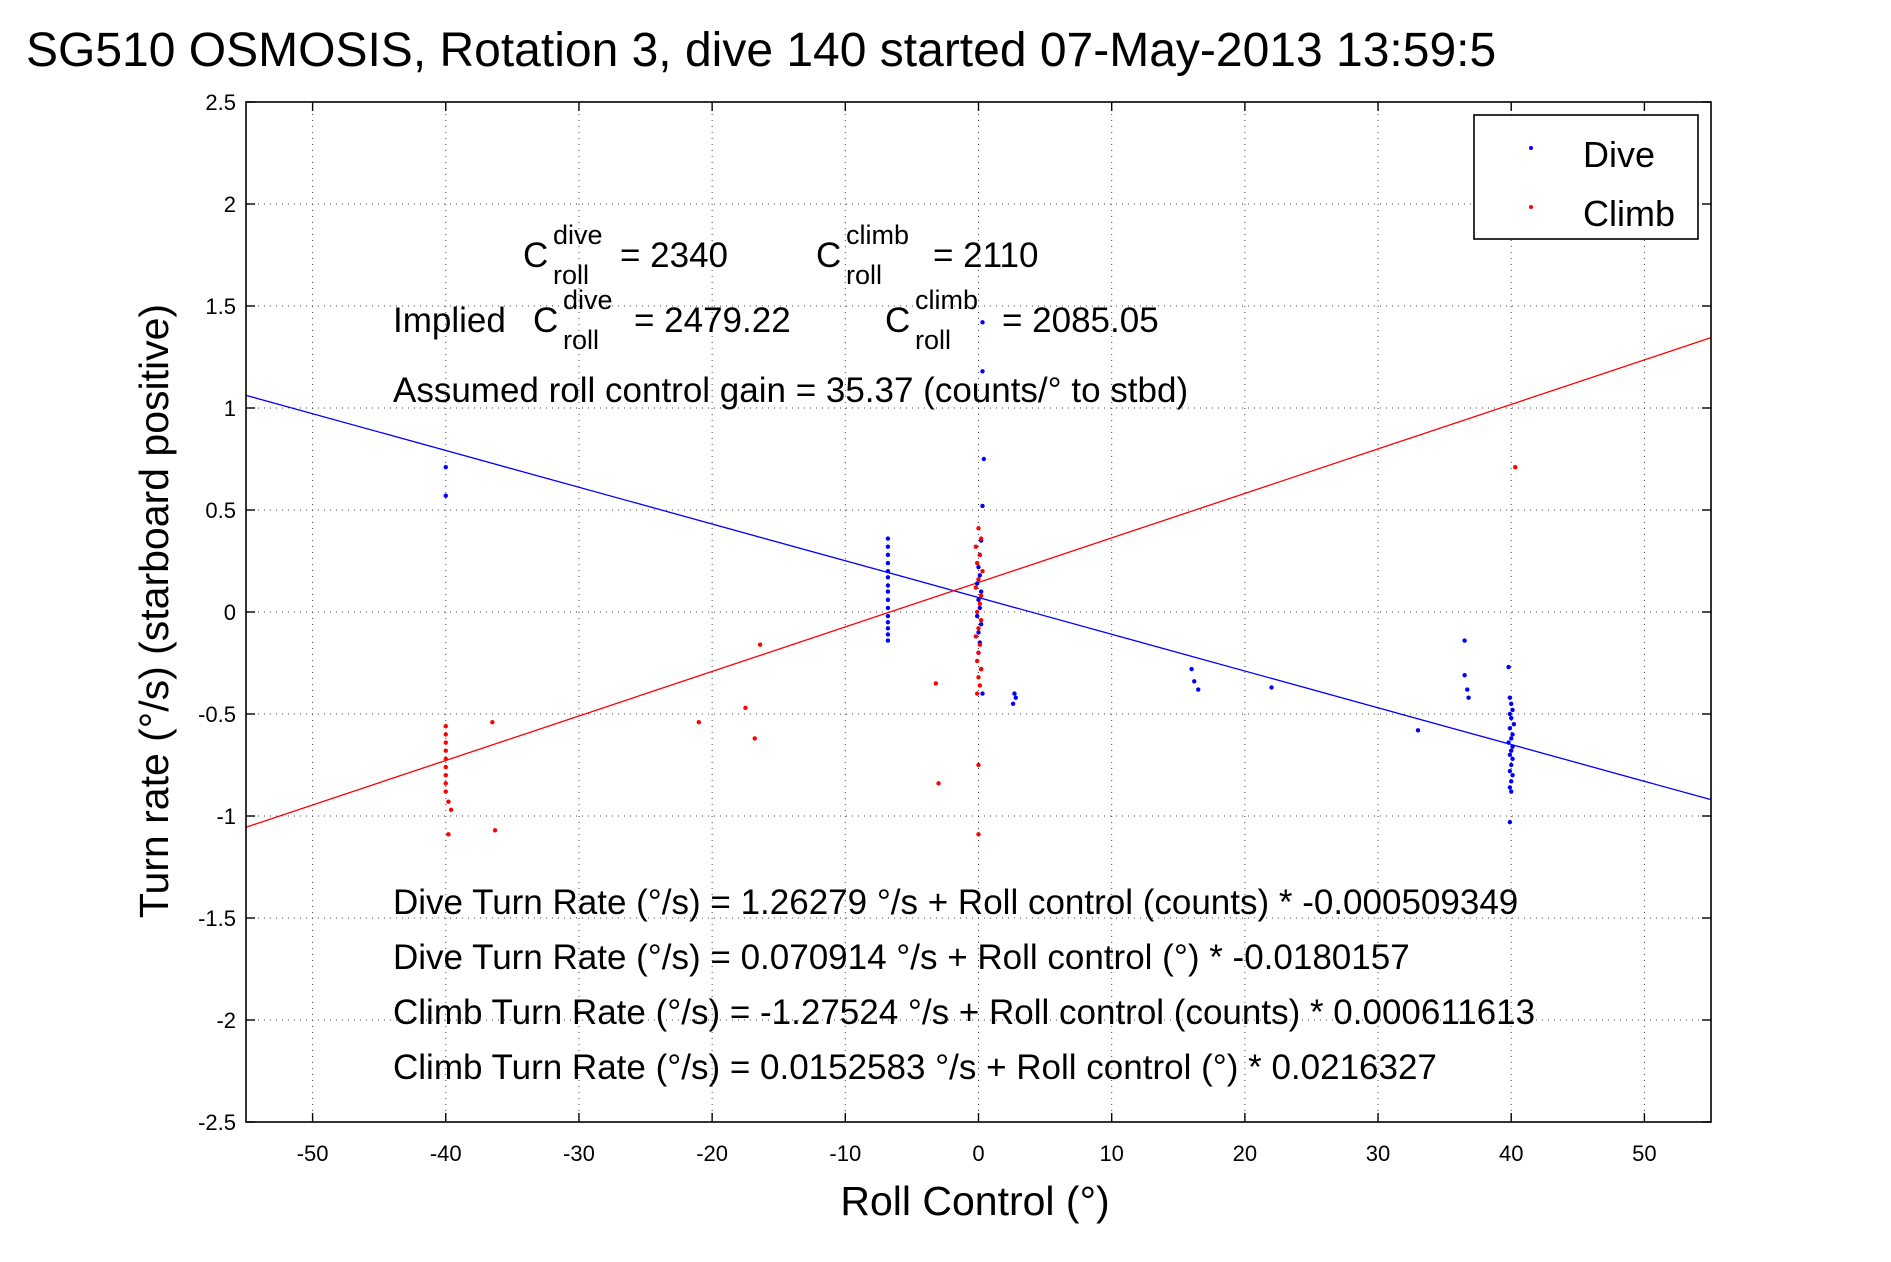  What do you see at coordinates (578, 235) in the screenshot?
I see `c-roll-dive-sup: dive` at bounding box center [578, 235].